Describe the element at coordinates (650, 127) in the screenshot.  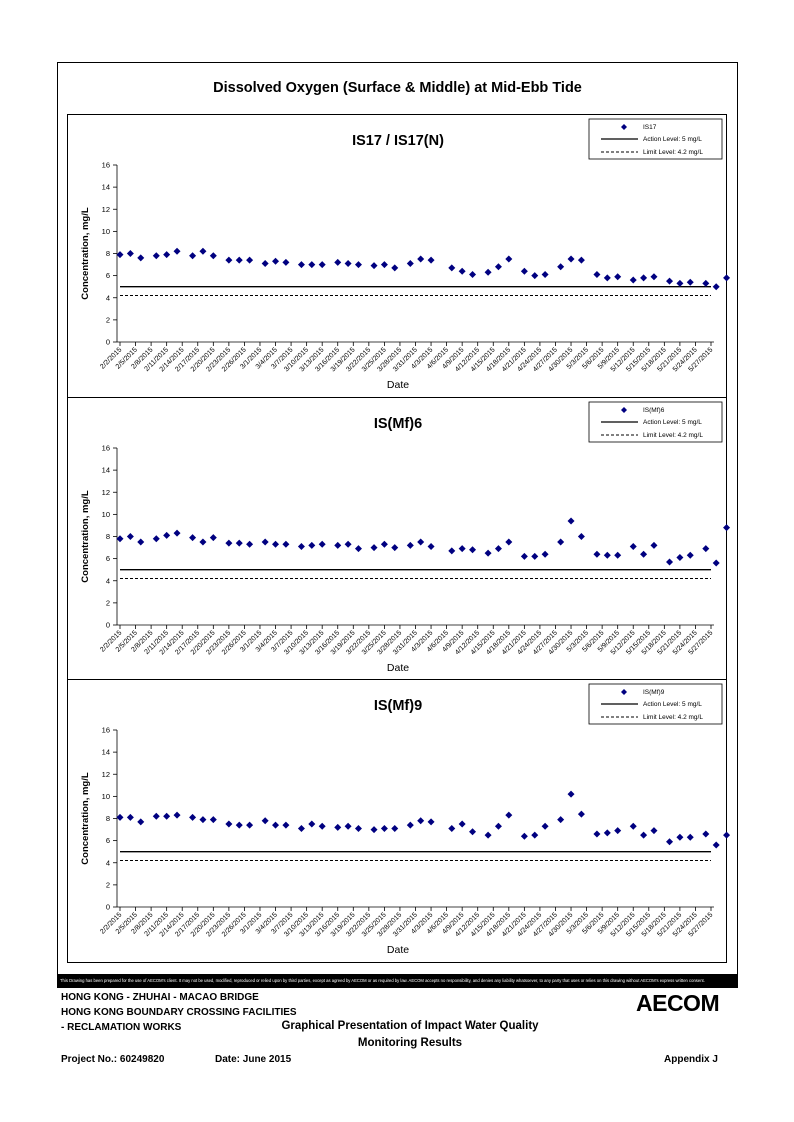
I see `legend-series-label: IS17` at that location.